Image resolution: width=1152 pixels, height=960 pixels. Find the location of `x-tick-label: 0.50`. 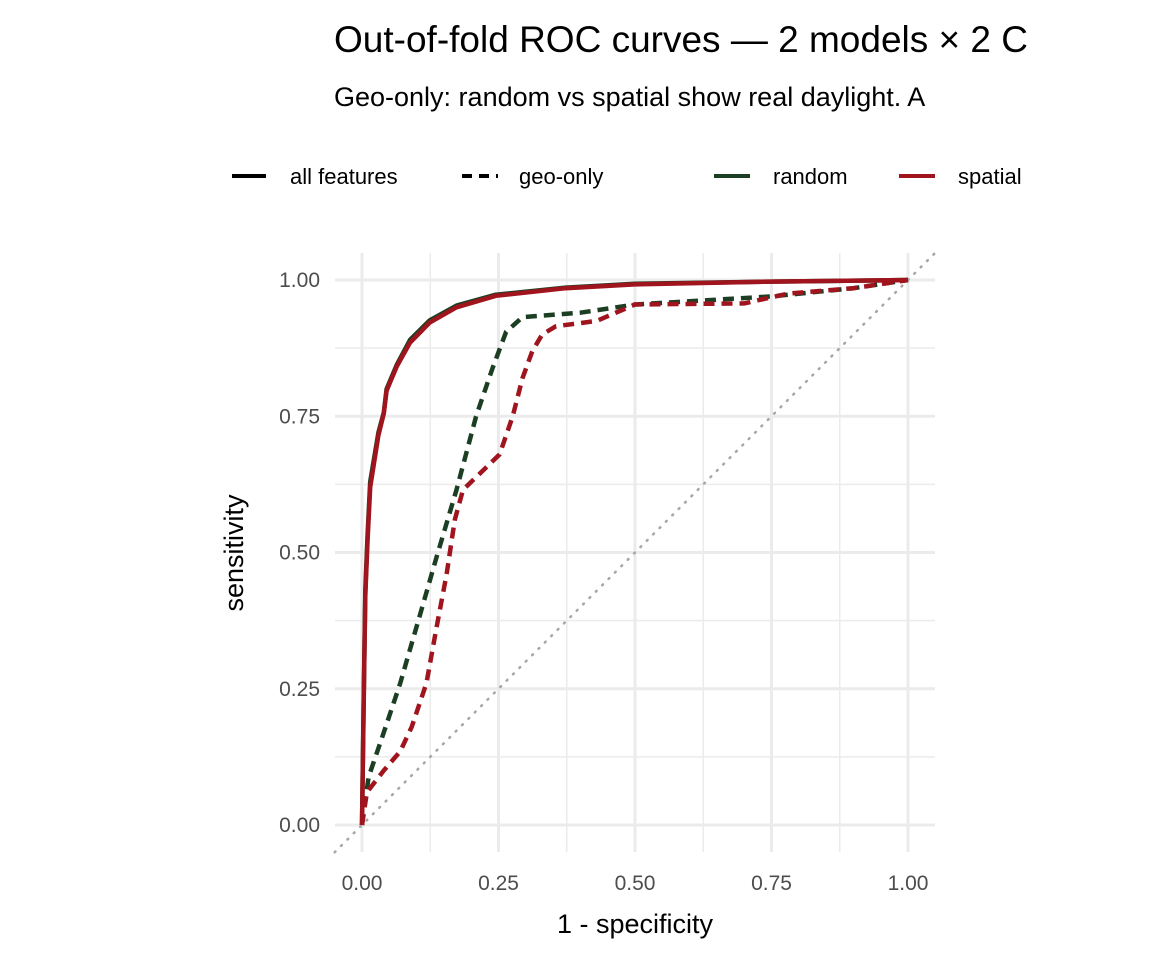

x-tick-label: 0.50 is located at coordinates (635, 883).